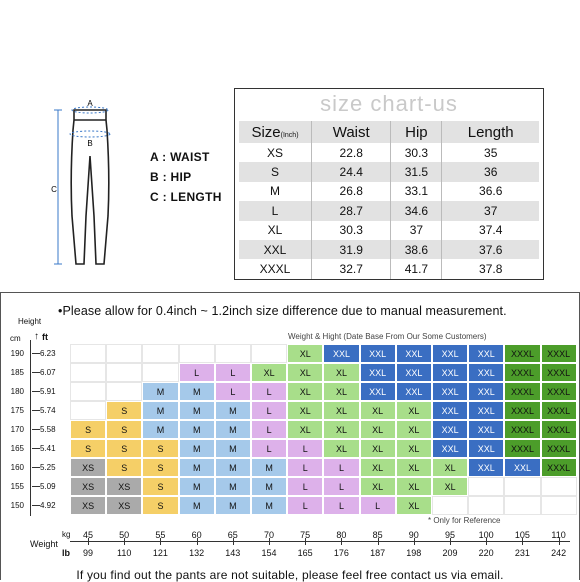 The image size is (580, 582). What do you see at coordinates (559, 553) in the screenshot?
I see `weight-lb-label: 242` at bounding box center [559, 553].